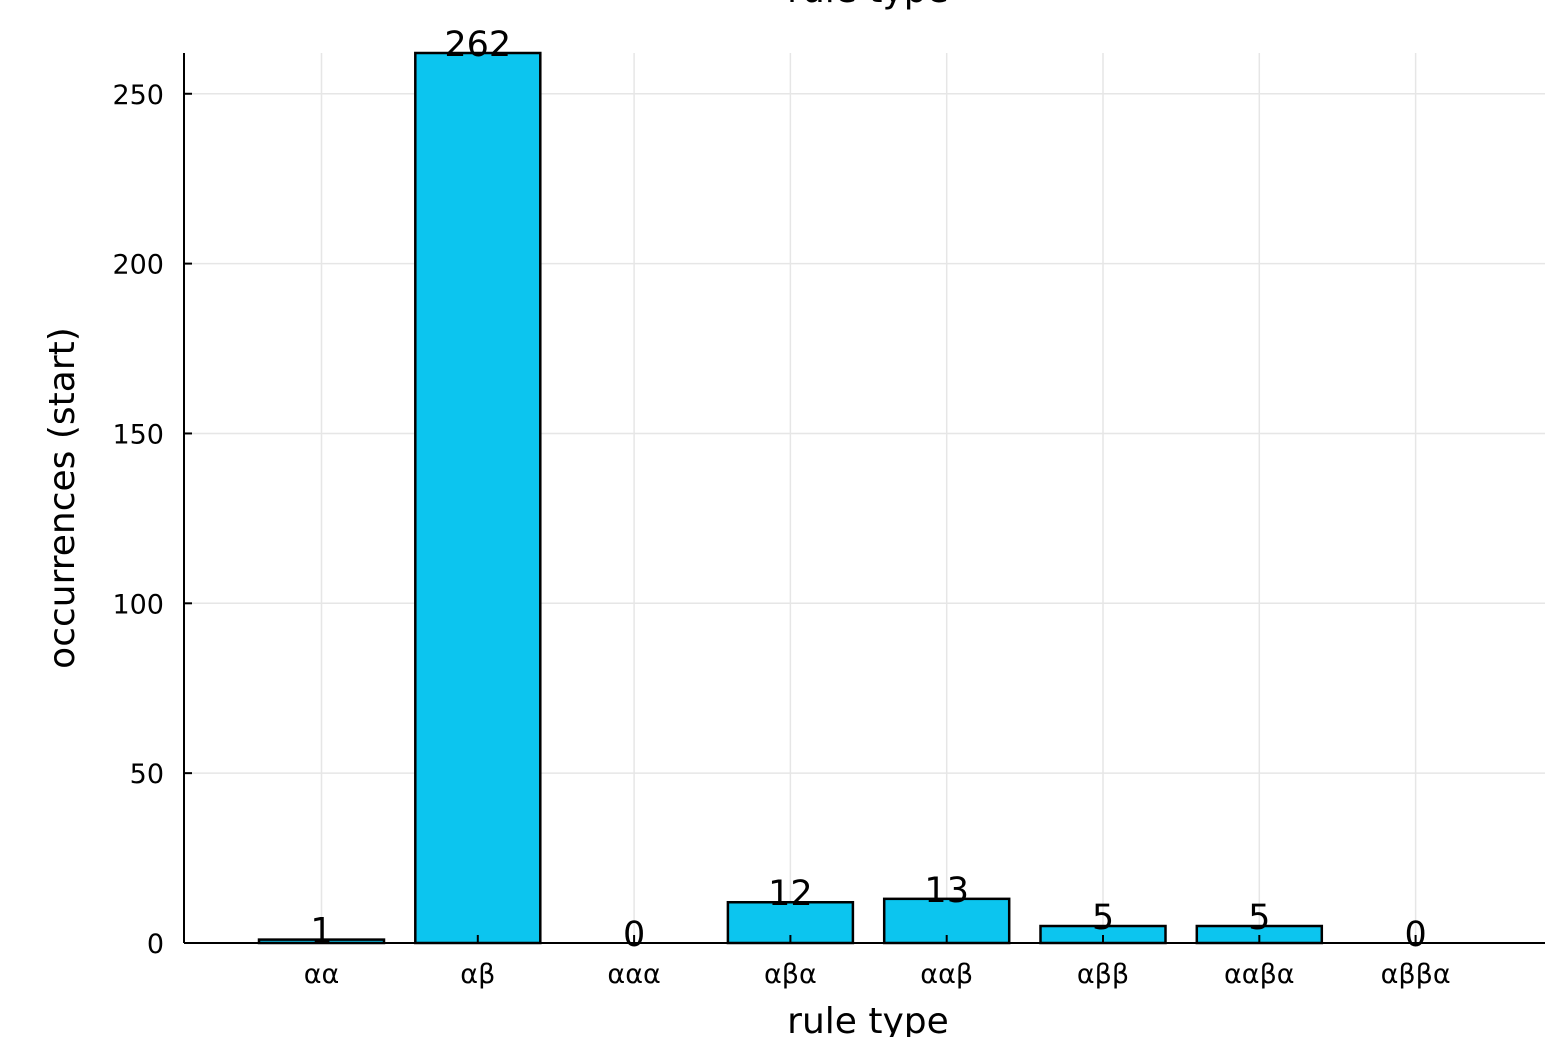 This screenshot has height=1041, width=1545. I want to click on y-tick-label: 200, so click(138, 265).